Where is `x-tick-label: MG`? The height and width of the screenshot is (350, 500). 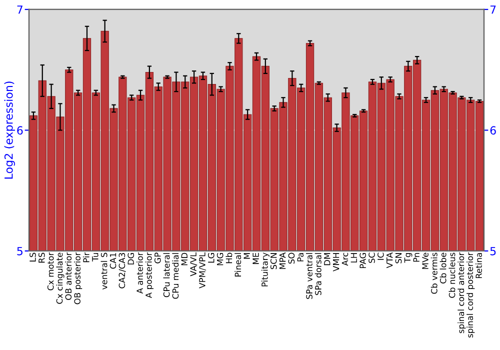 x-tick-label: MG is located at coordinates (220, 259).